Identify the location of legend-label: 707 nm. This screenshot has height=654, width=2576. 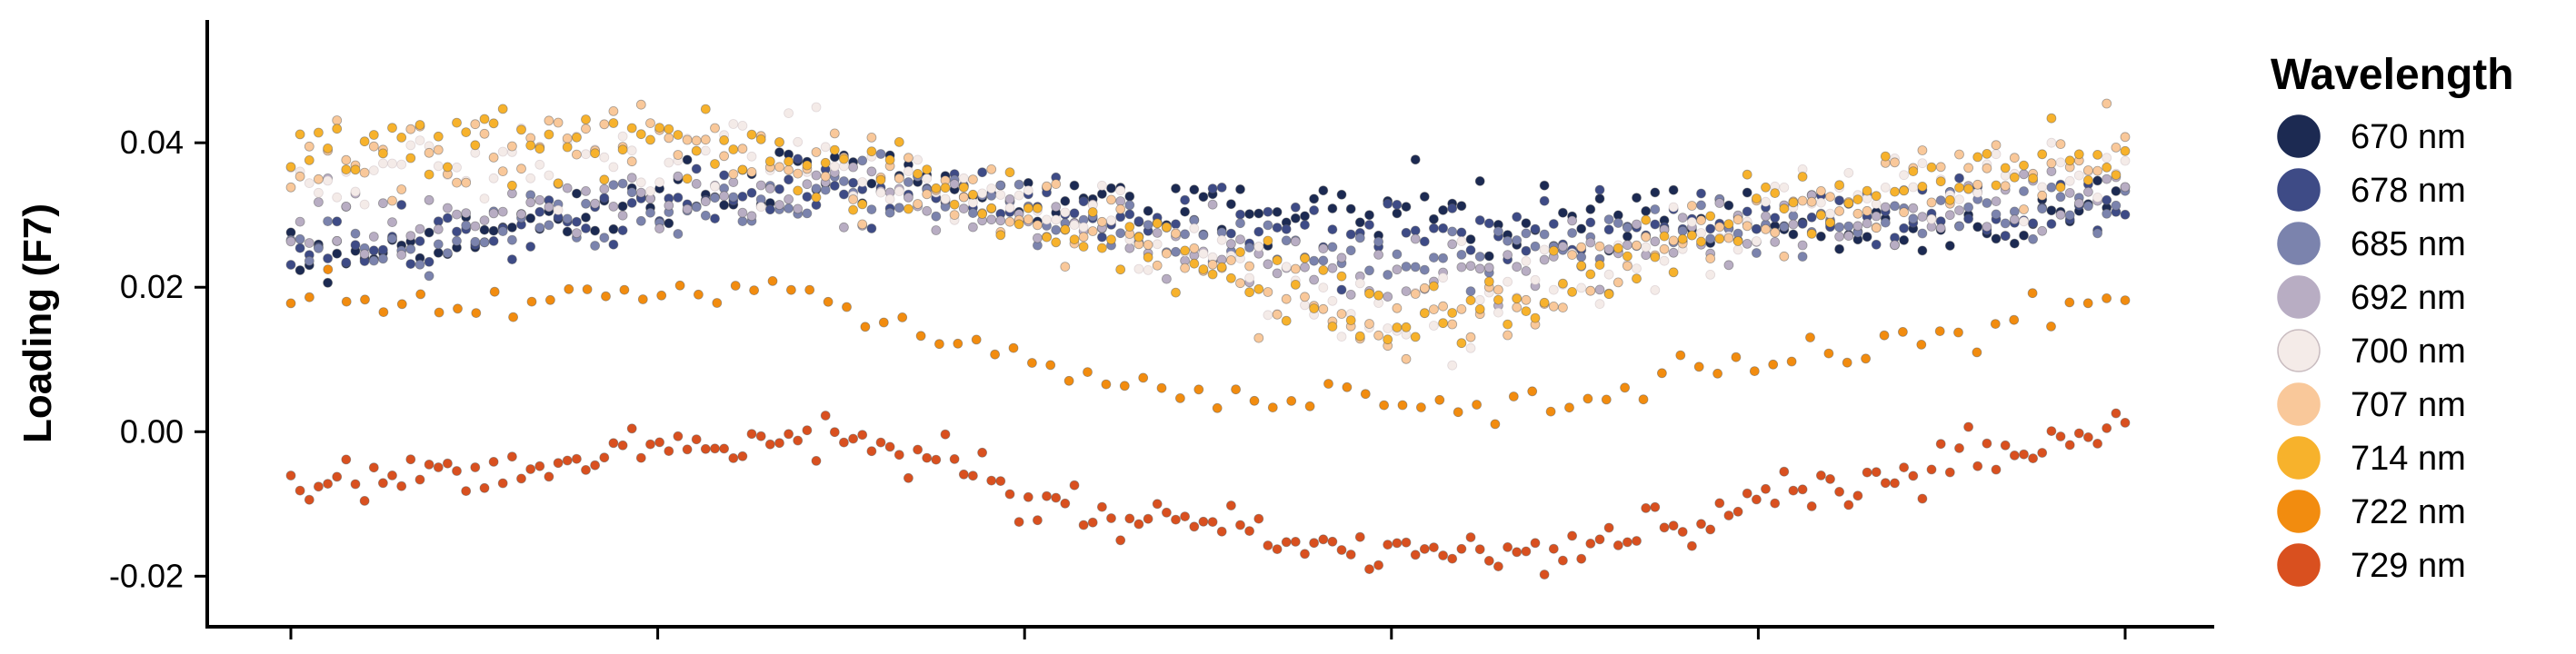
(2408, 405).